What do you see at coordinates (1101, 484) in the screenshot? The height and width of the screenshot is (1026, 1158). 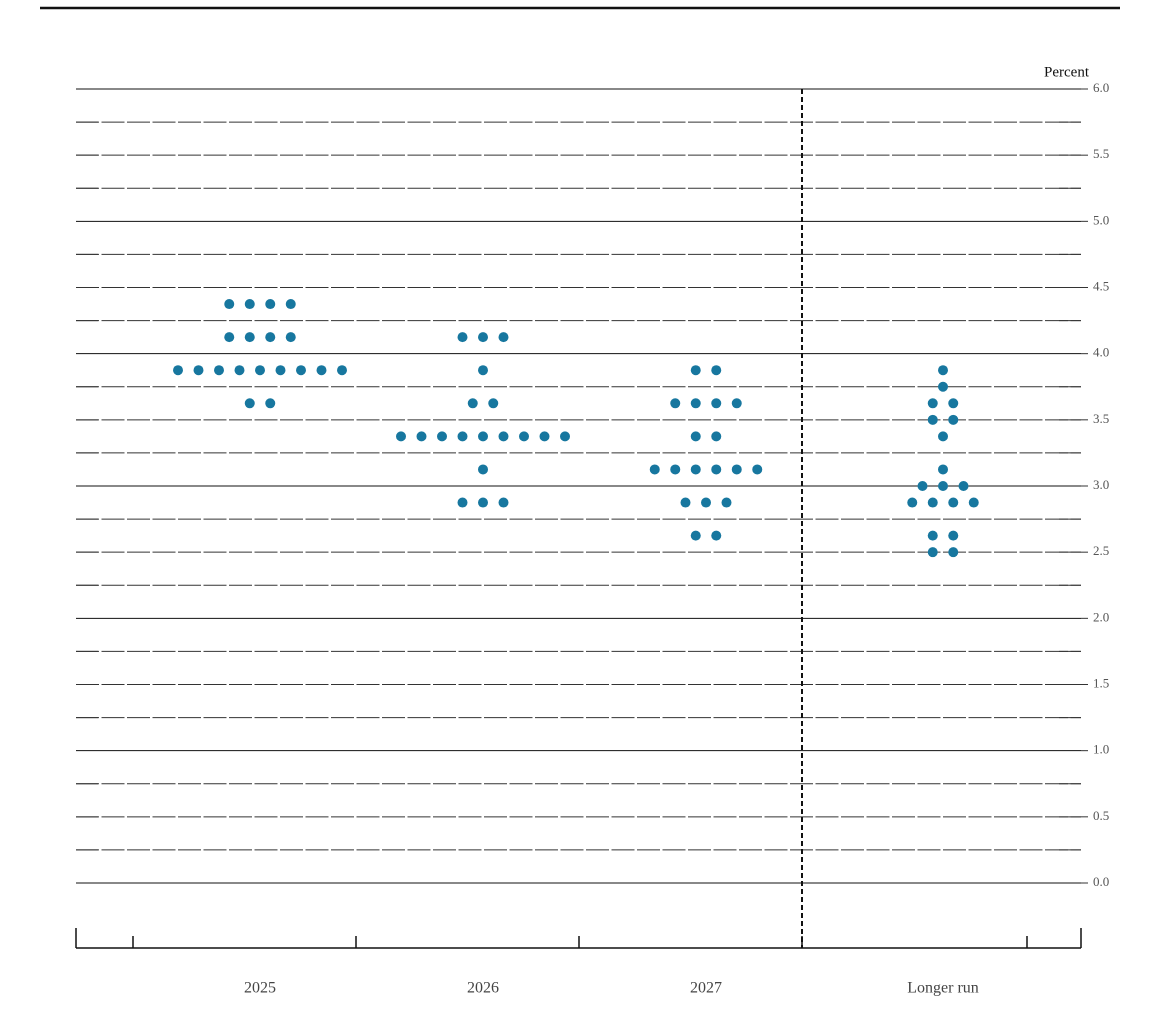 I see `y-tick-label: 3.0` at bounding box center [1101, 484].